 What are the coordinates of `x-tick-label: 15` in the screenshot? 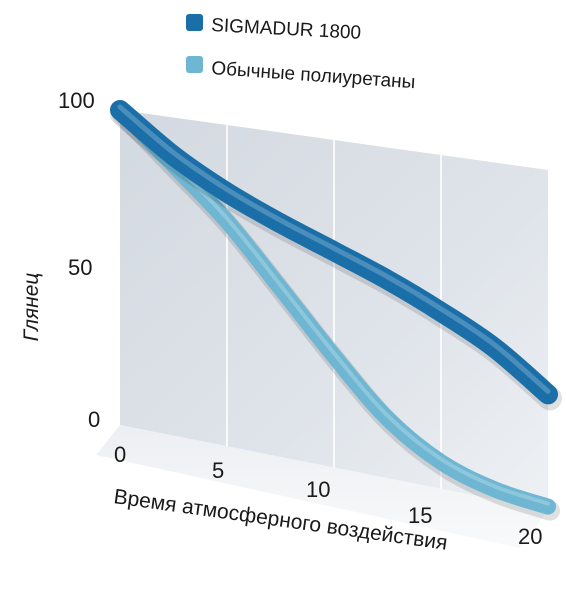 It's located at (420, 515).